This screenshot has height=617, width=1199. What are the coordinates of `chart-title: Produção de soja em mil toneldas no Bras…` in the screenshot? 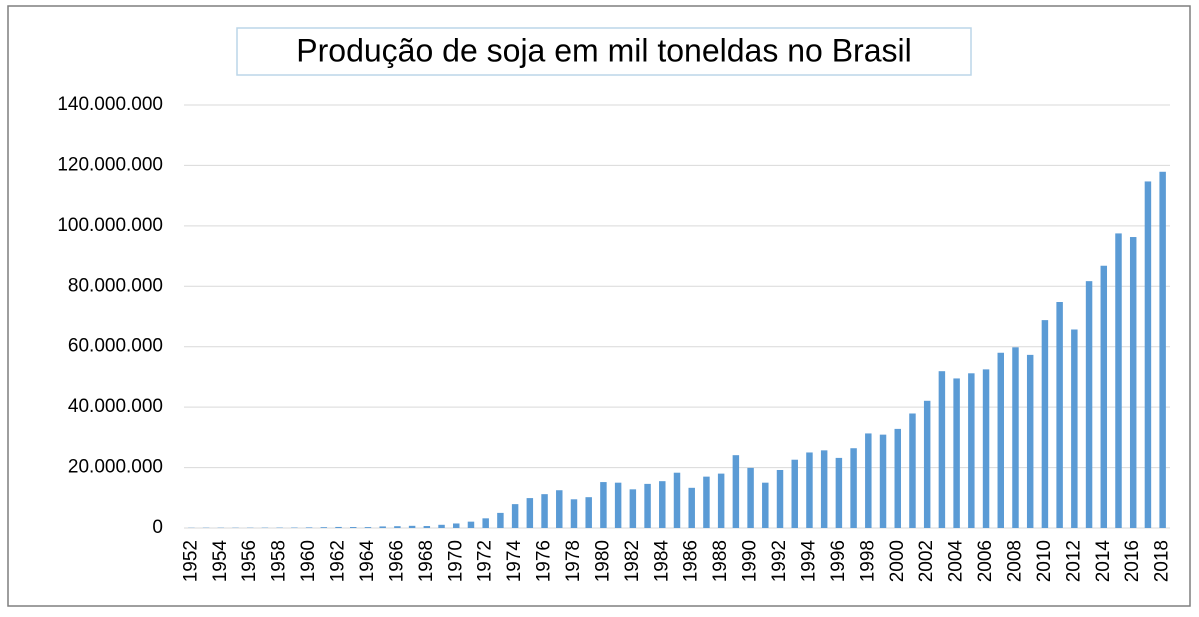 It's located at (603, 50).